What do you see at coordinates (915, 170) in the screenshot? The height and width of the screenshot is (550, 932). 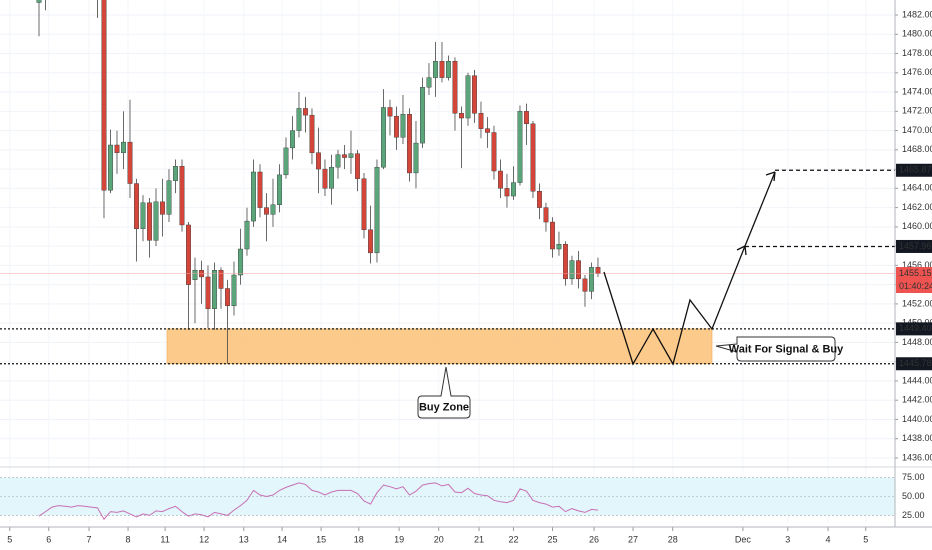 I see `level-label: 1465.878` at bounding box center [915, 170].